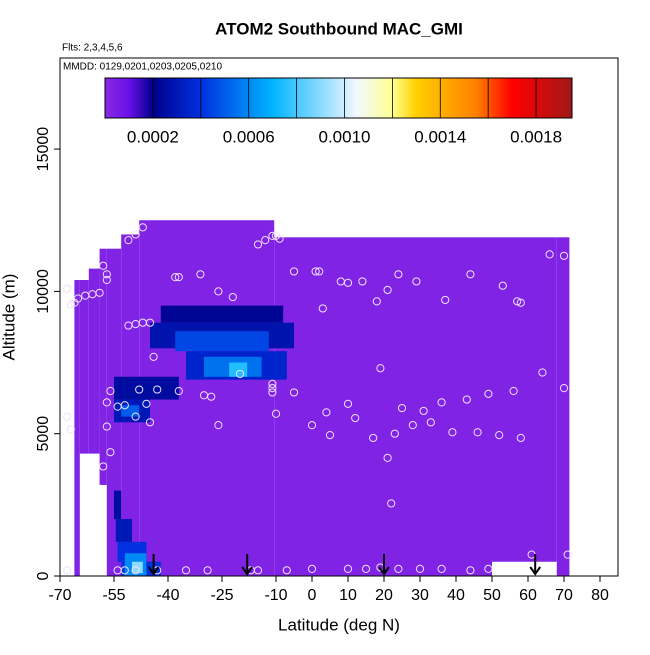  Describe the element at coordinates (339, 28) in the screenshot. I see `chart-title: ATOM2 Southbound MAC_GMI` at that location.